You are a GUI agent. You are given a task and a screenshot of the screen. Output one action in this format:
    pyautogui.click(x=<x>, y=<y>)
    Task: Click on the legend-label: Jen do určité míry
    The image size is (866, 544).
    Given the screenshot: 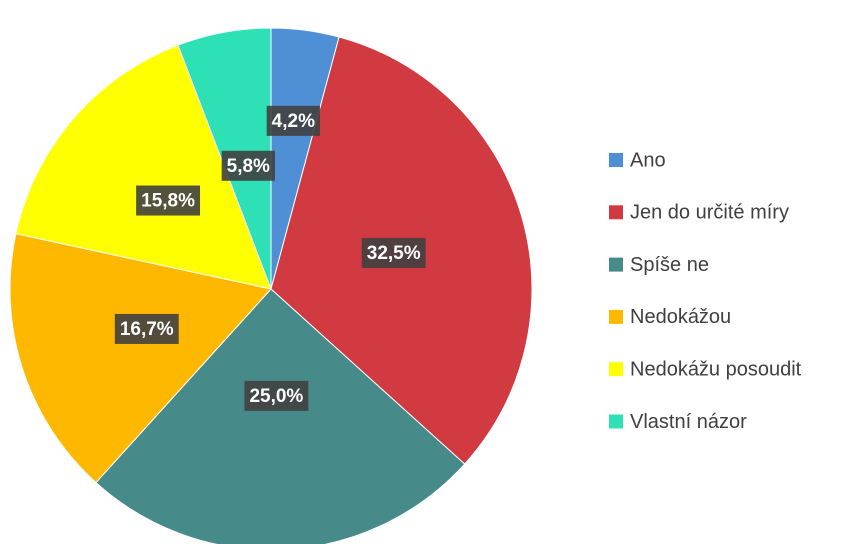 What is the action you would take?
    pyautogui.click(x=709, y=213)
    